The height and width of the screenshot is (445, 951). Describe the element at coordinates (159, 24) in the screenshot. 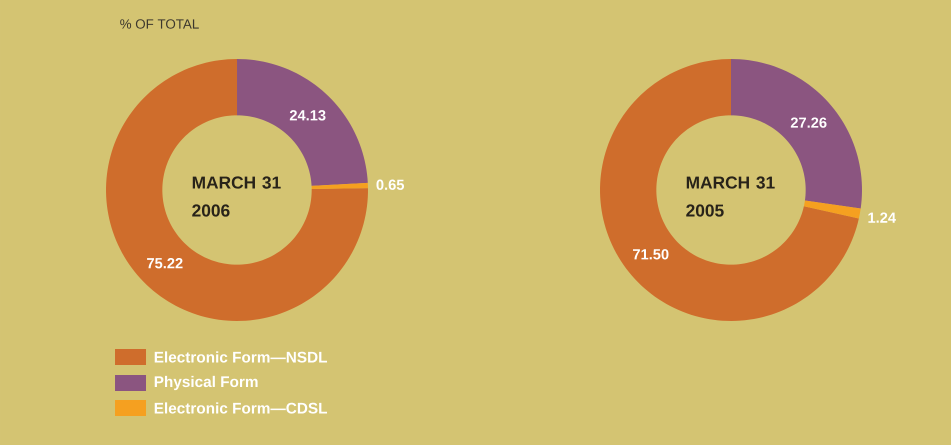

I see `text: % OF TOTAL` at that location.